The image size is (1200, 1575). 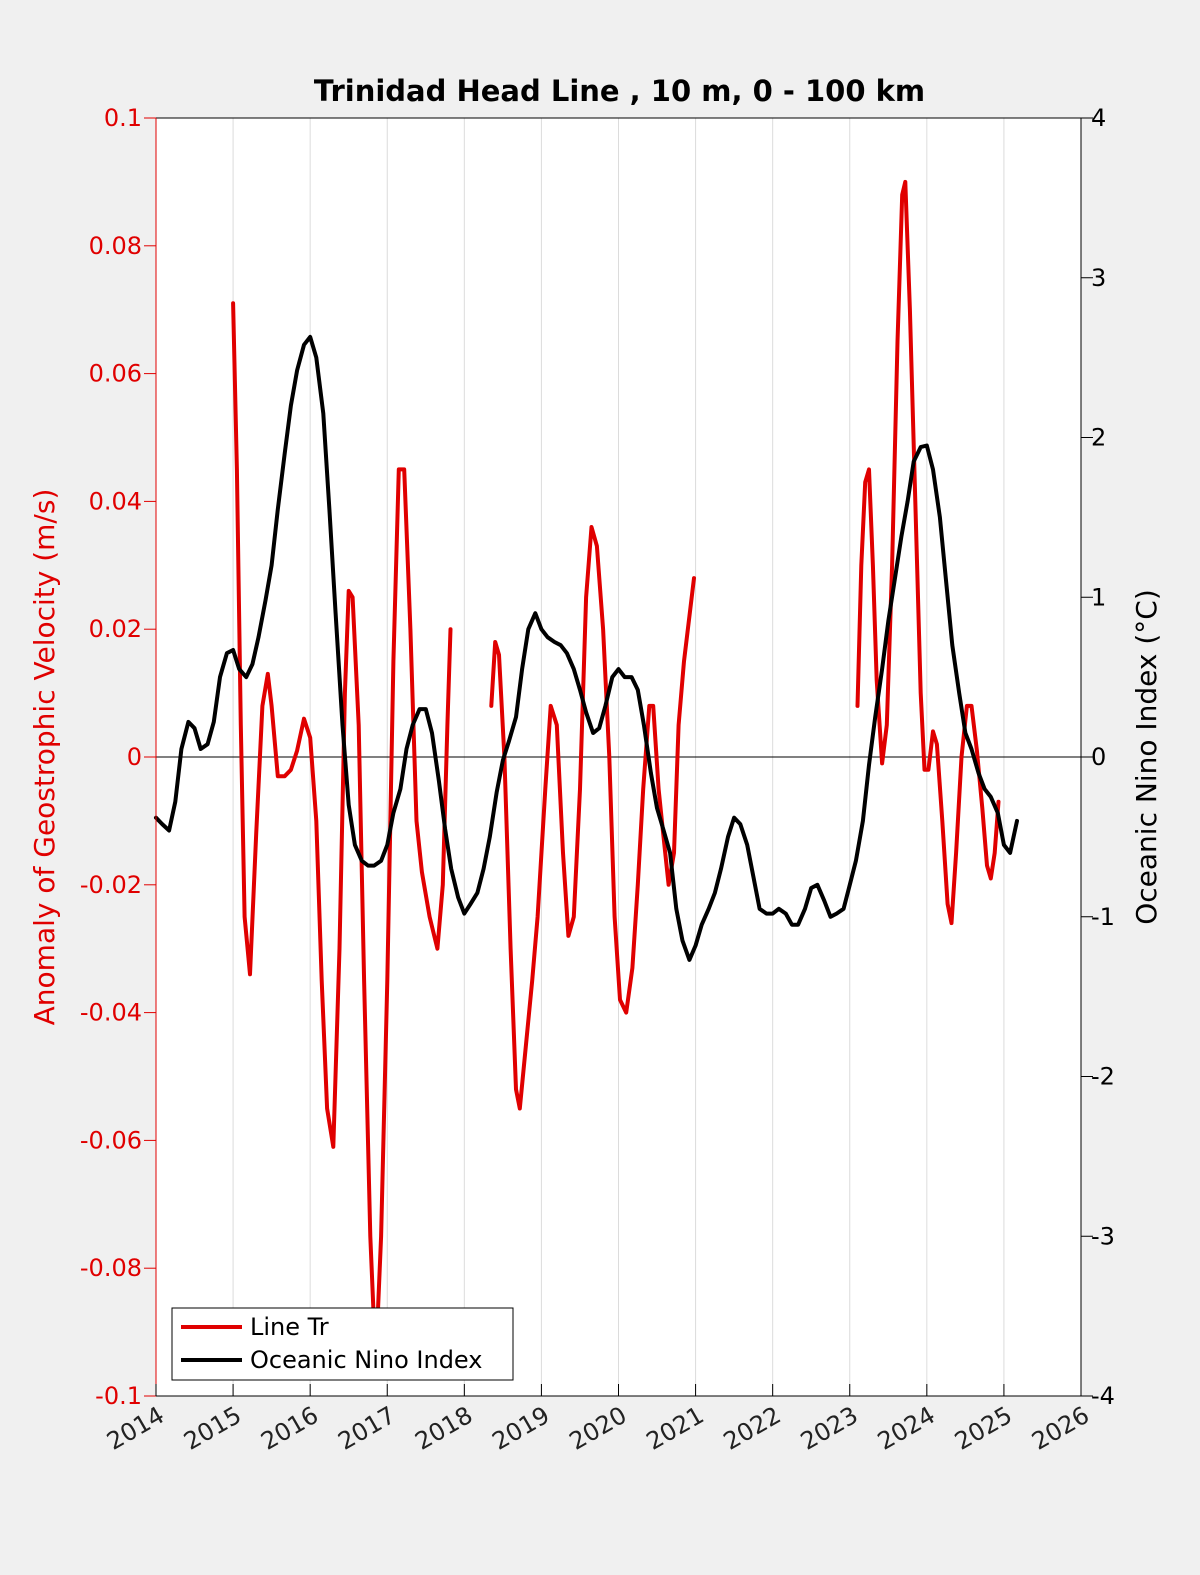 I want to click on right-tick-label: -3, so click(x=1103, y=1236).